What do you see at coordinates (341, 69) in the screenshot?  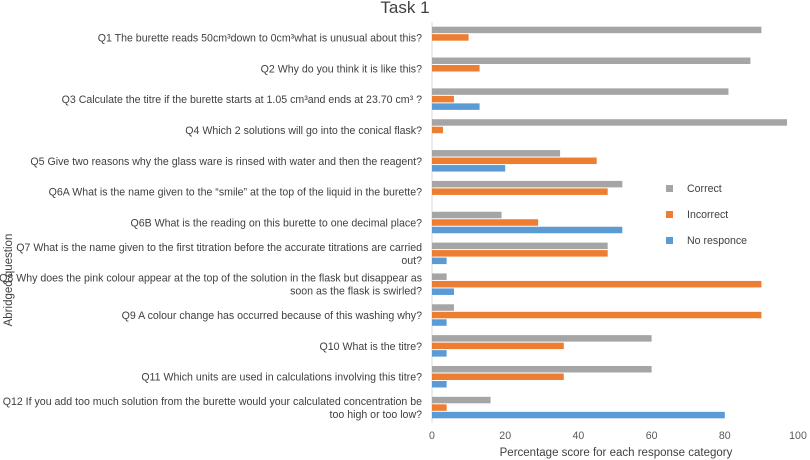 I see `question-label: Q2 Why do you think it is like this?` at bounding box center [341, 69].